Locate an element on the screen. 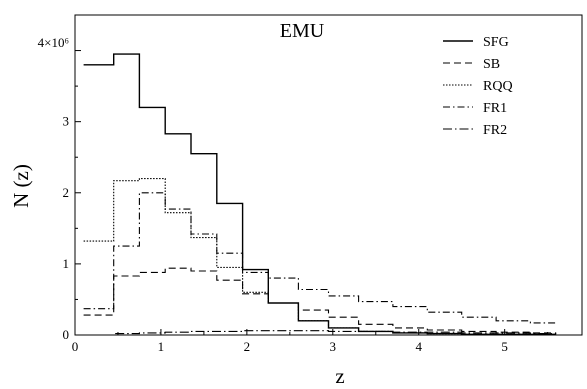 Image resolution: width=587 pixels, height=389 pixels. series-line-fr2 is located at coordinates (320, 333).